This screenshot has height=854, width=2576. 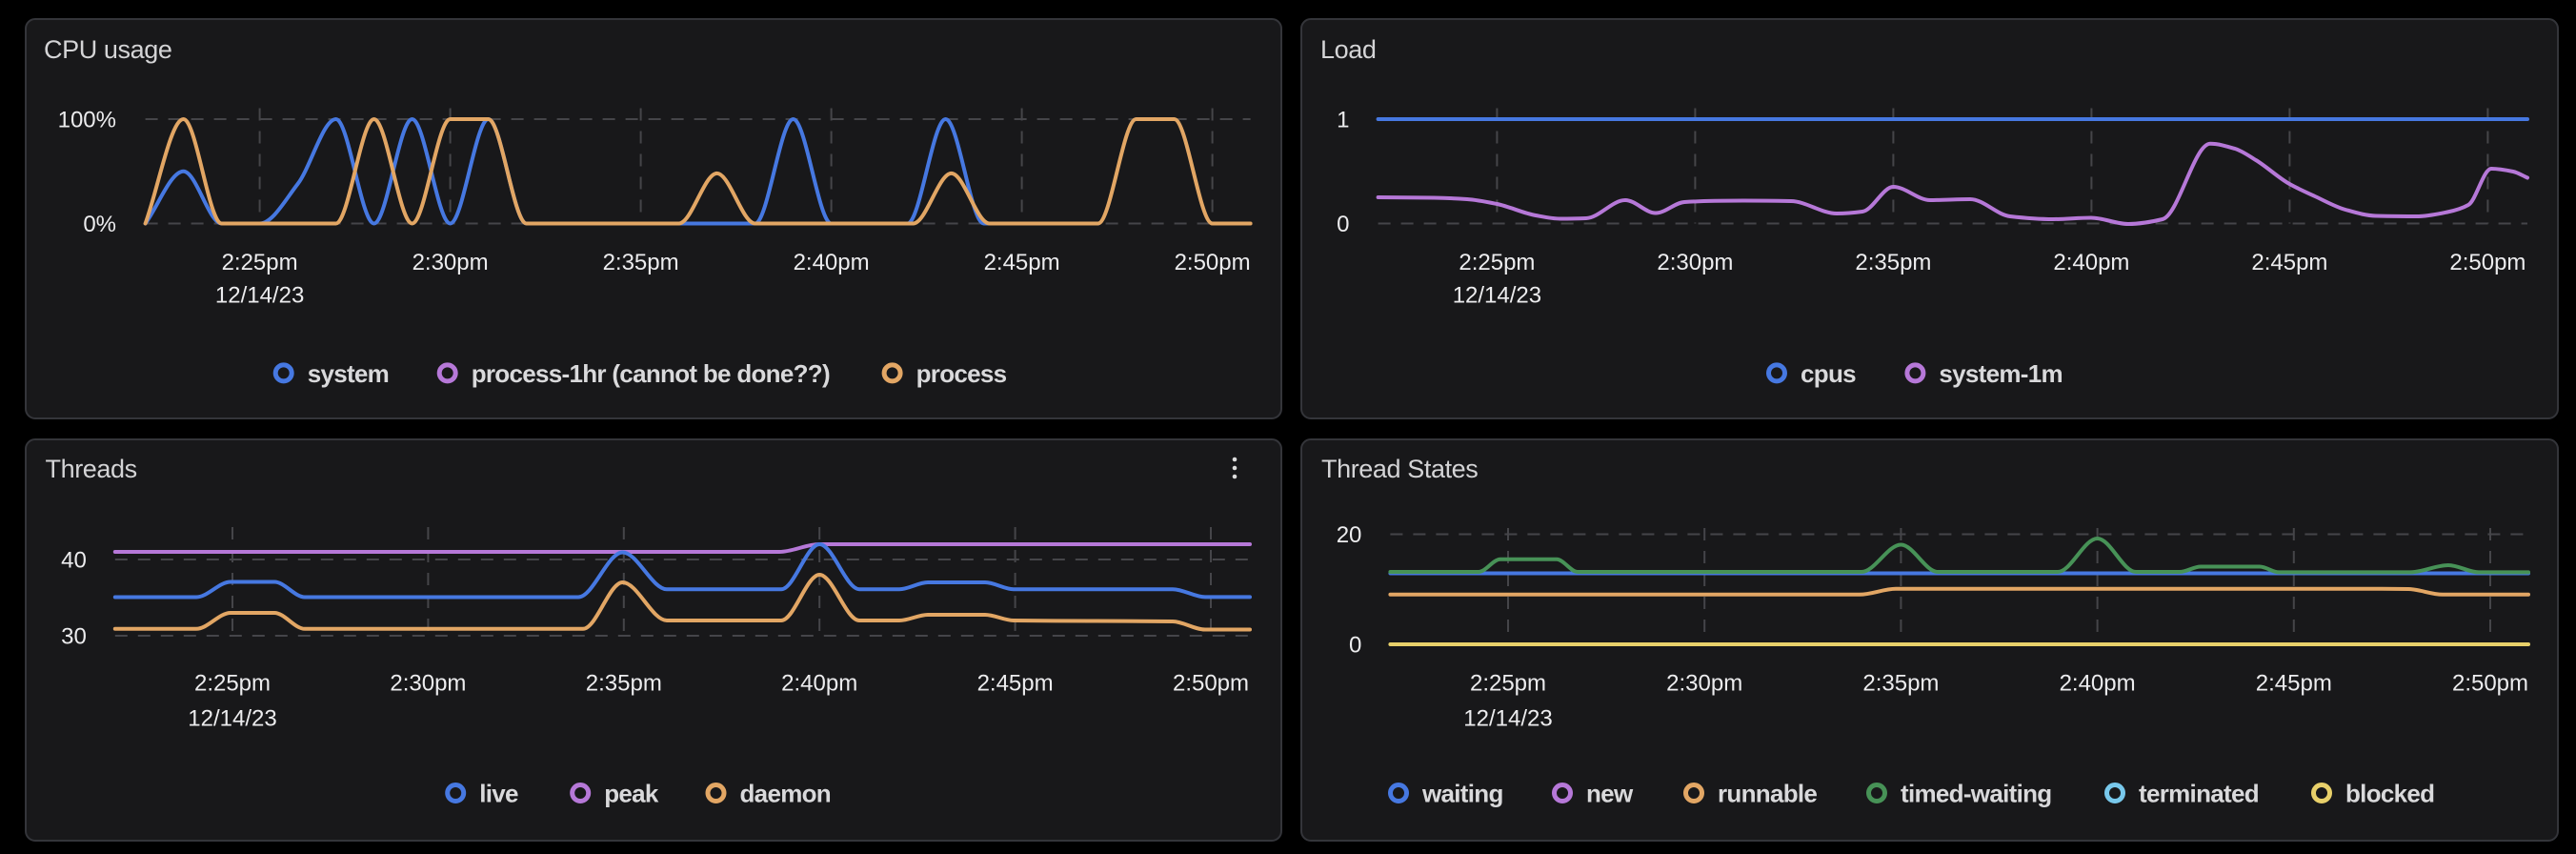 What do you see at coordinates (1768, 794) in the screenshot?
I see `svg-text: runnable` at bounding box center [1768, 794].